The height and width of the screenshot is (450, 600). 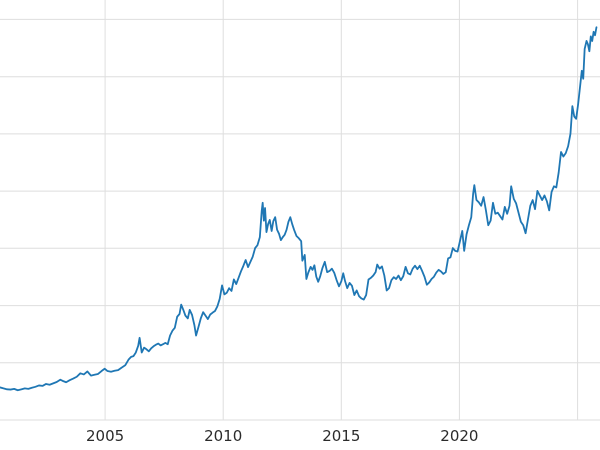 I want to click on x-tick-label: 2015, so click(x=341, y=436).